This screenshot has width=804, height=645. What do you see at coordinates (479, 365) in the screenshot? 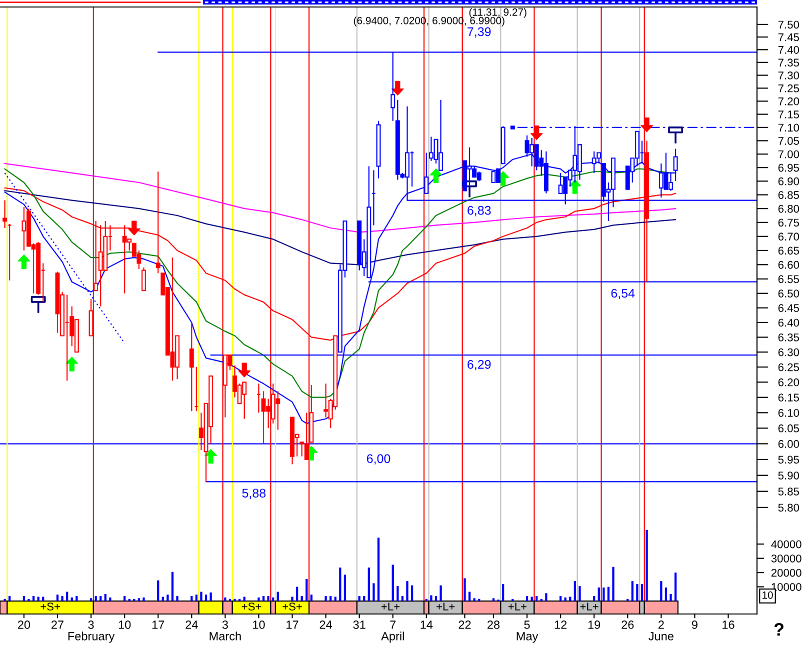
I see `annotation: 6,29` at bounding box center [479, 365].